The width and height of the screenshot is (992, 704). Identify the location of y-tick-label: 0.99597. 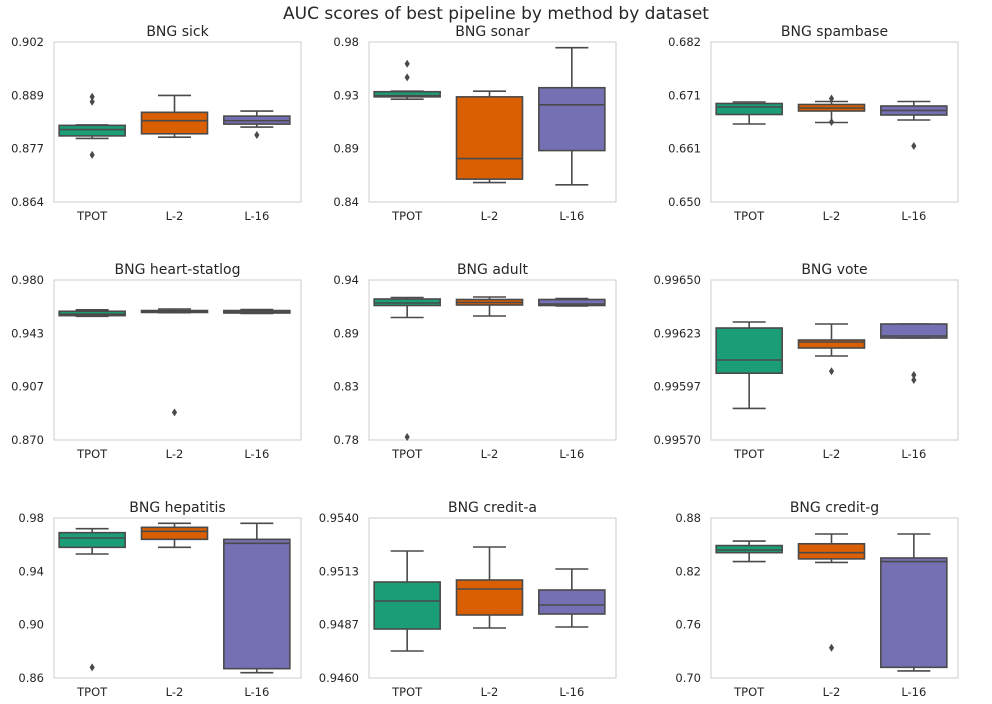
(677, 387).